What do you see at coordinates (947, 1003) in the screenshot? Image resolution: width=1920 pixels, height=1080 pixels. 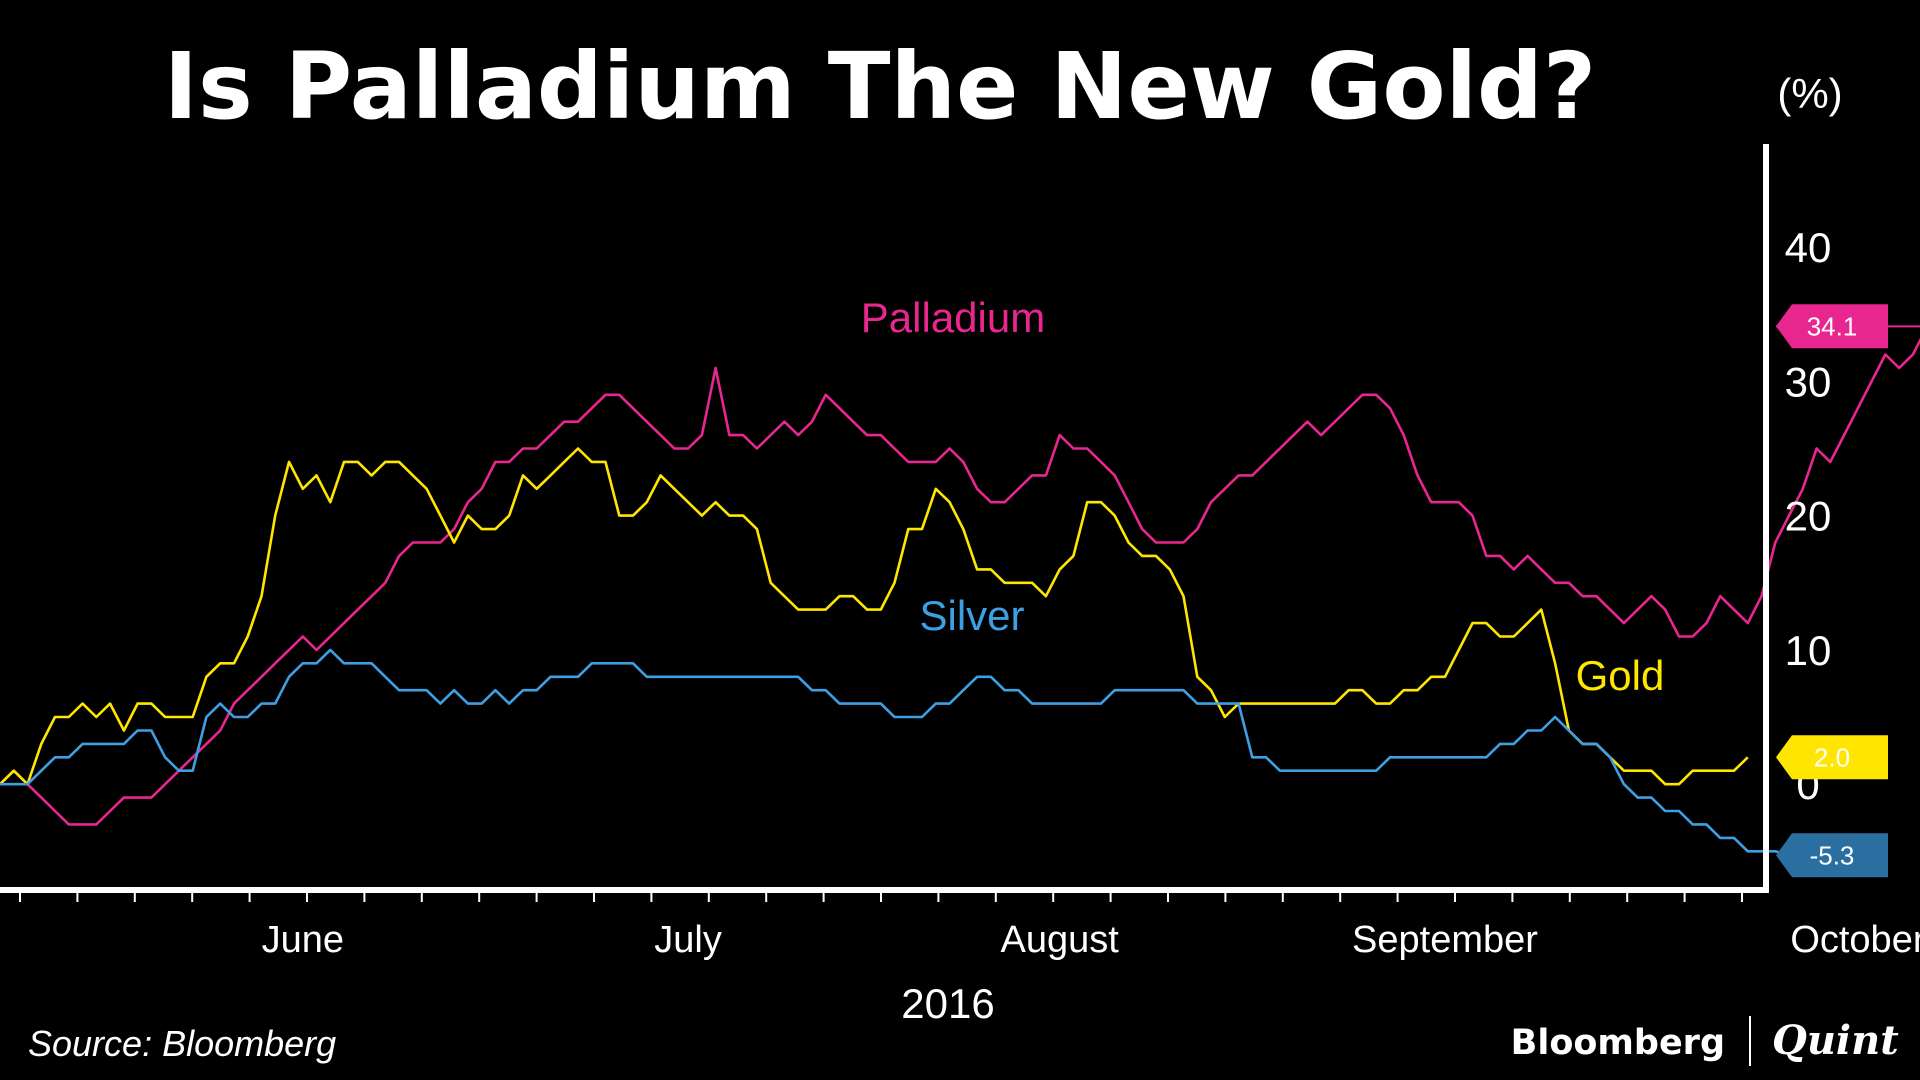 I see `x-axis-title: 2016` at bounding box center [947, 1003].